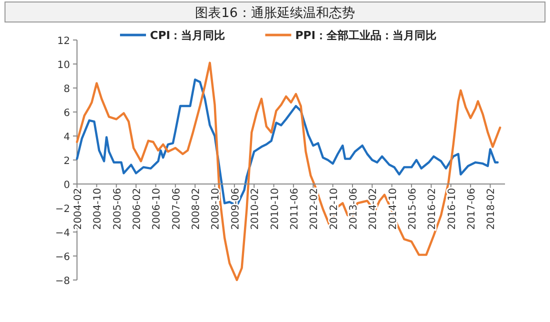 The image size is (550, 322). I want to click on x-tick-label: 2014-10, so click(393, 209).